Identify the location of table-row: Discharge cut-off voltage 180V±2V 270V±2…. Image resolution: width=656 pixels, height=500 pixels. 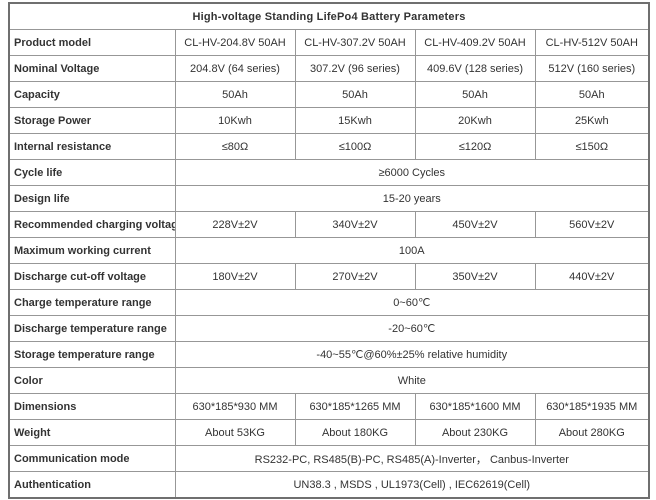
(329, 276).